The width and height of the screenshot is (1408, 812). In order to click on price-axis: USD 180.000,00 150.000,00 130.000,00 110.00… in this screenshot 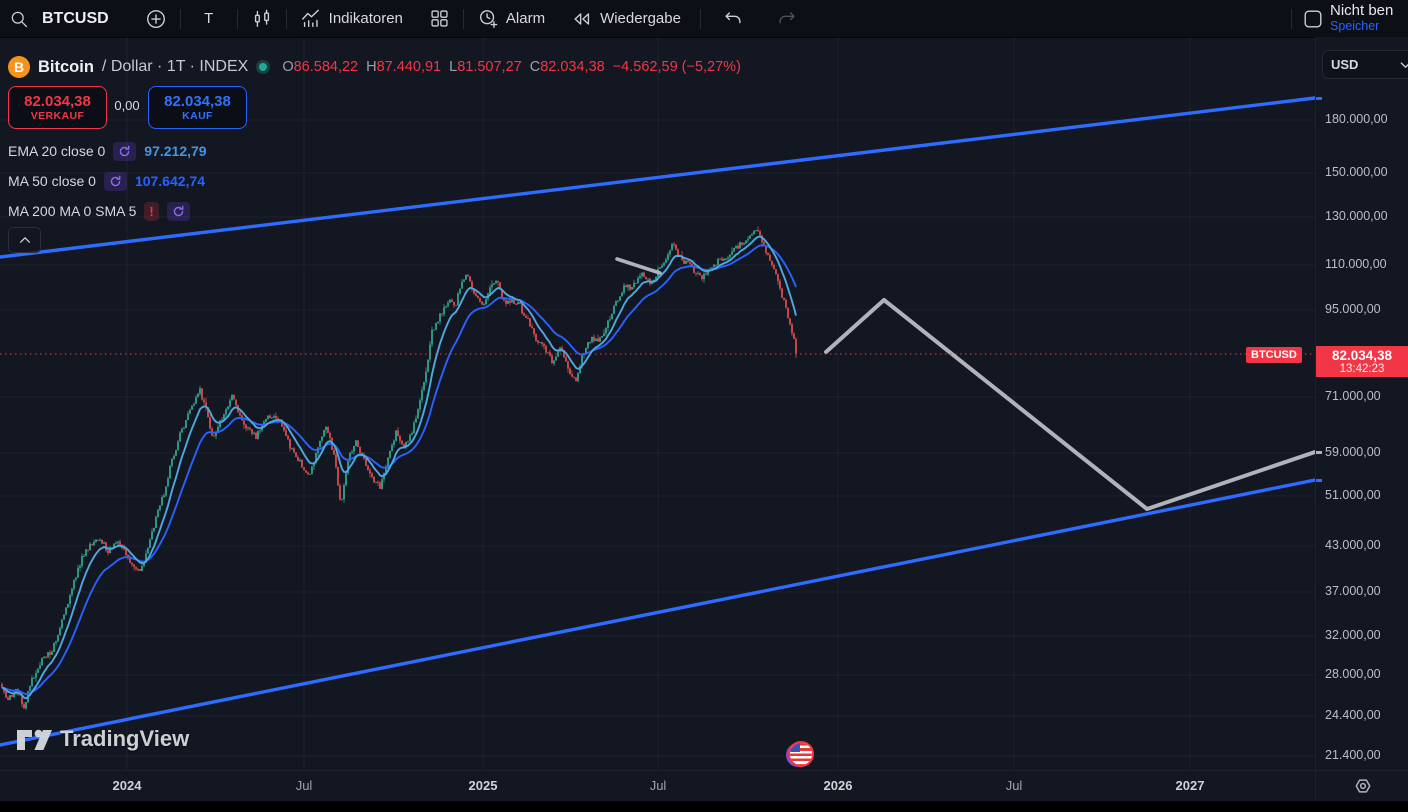, I will do `click(1361, 403)`.